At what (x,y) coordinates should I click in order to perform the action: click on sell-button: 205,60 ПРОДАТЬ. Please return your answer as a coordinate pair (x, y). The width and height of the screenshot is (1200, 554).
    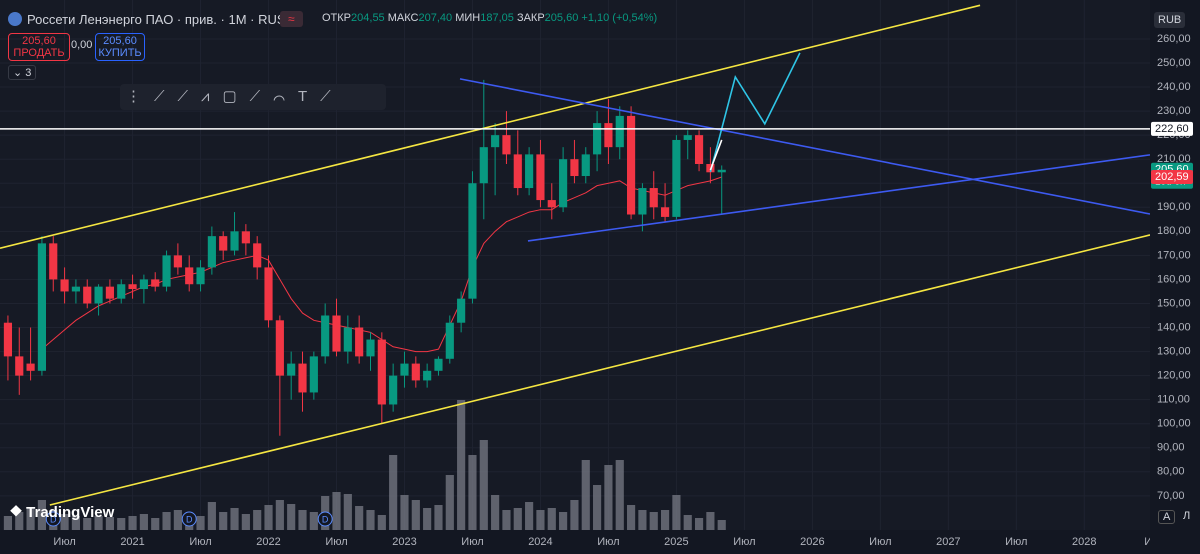
    Looking at the image, I should click on (39, 47).